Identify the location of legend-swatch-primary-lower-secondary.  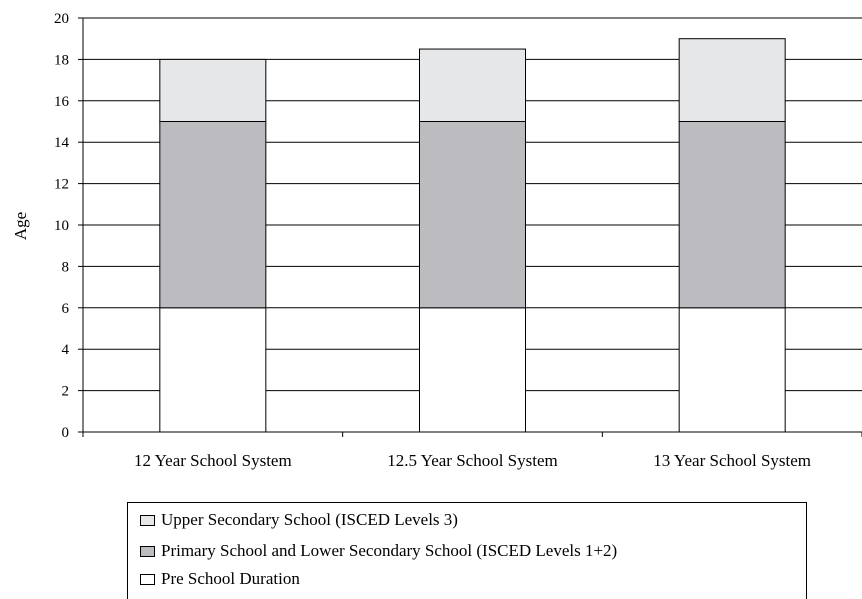
(147, 551).